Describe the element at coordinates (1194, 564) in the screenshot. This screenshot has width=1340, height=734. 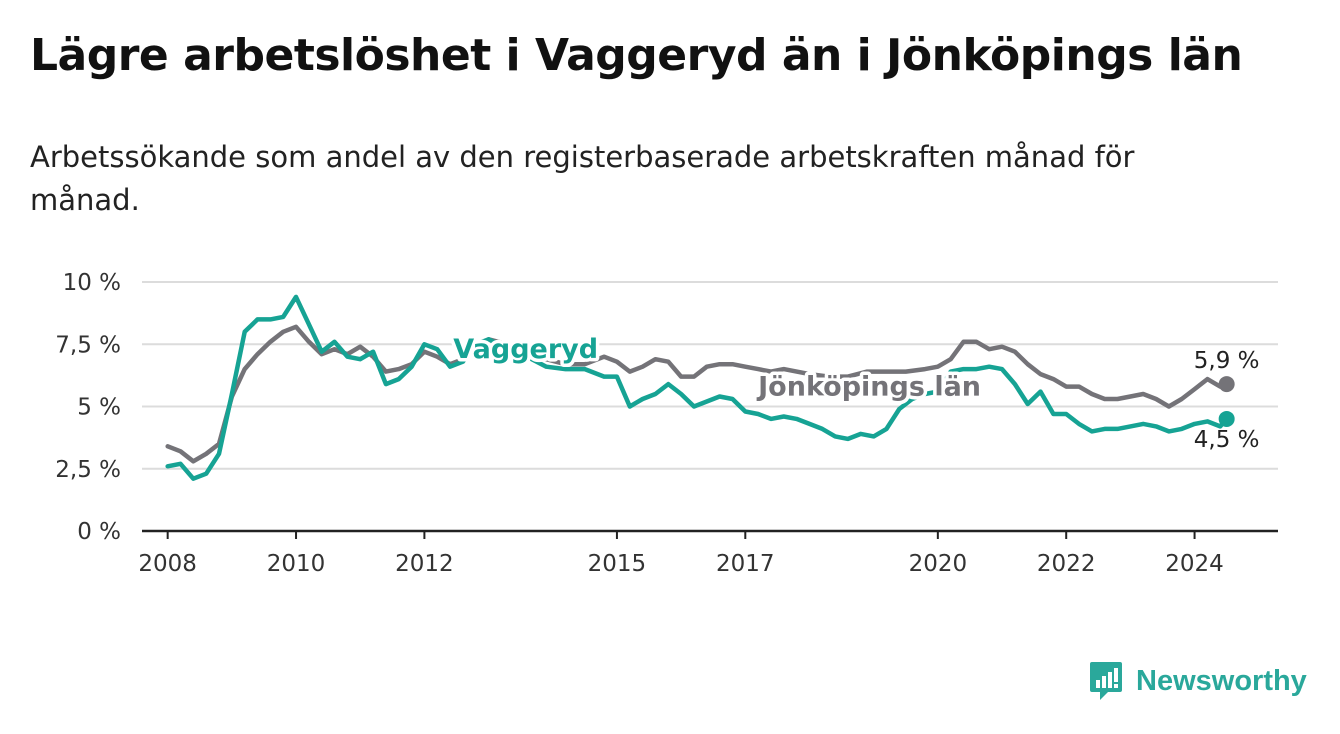
I see `x-tick-label: 2024` at that location.